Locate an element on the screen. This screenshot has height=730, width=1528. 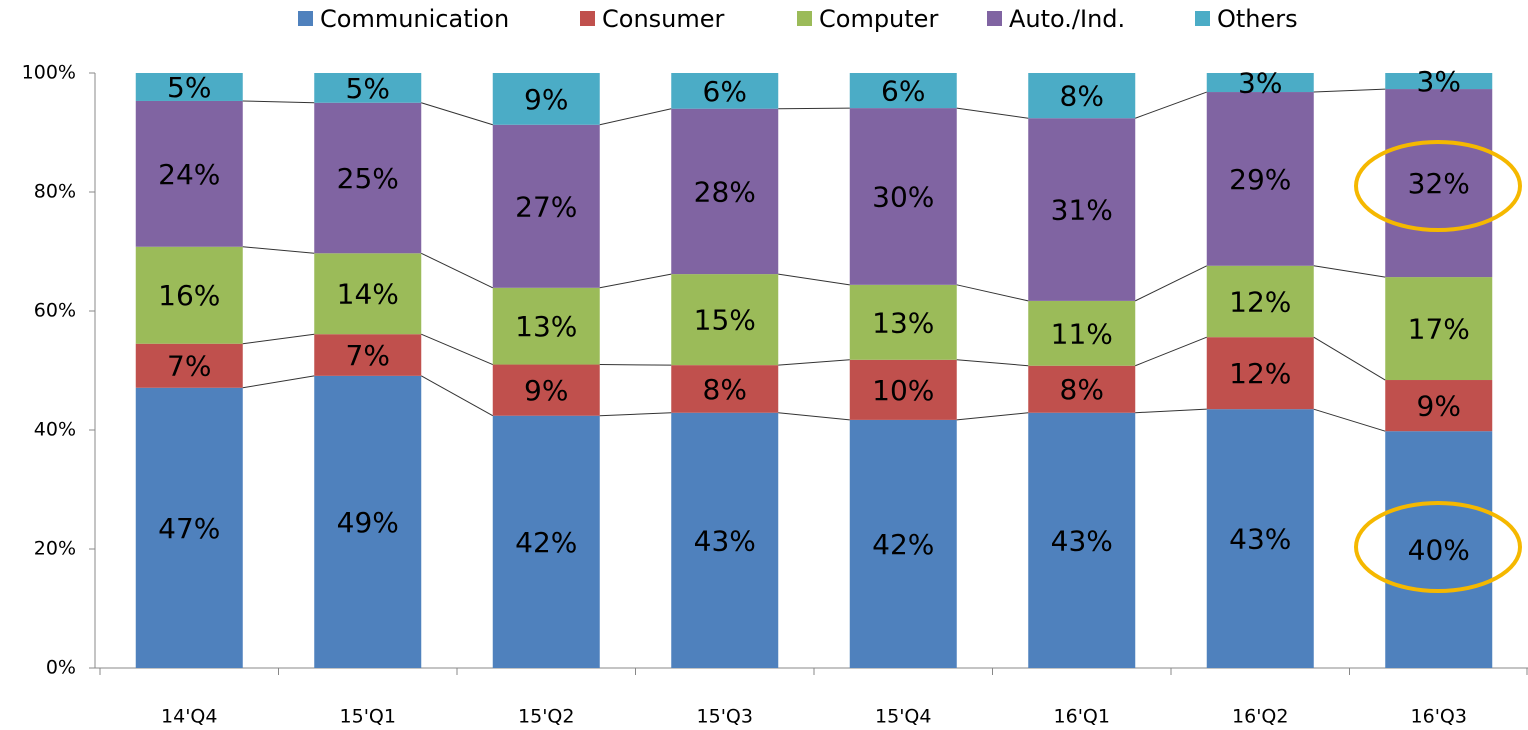
data-label: 28% is located at coordinates (725, 191).